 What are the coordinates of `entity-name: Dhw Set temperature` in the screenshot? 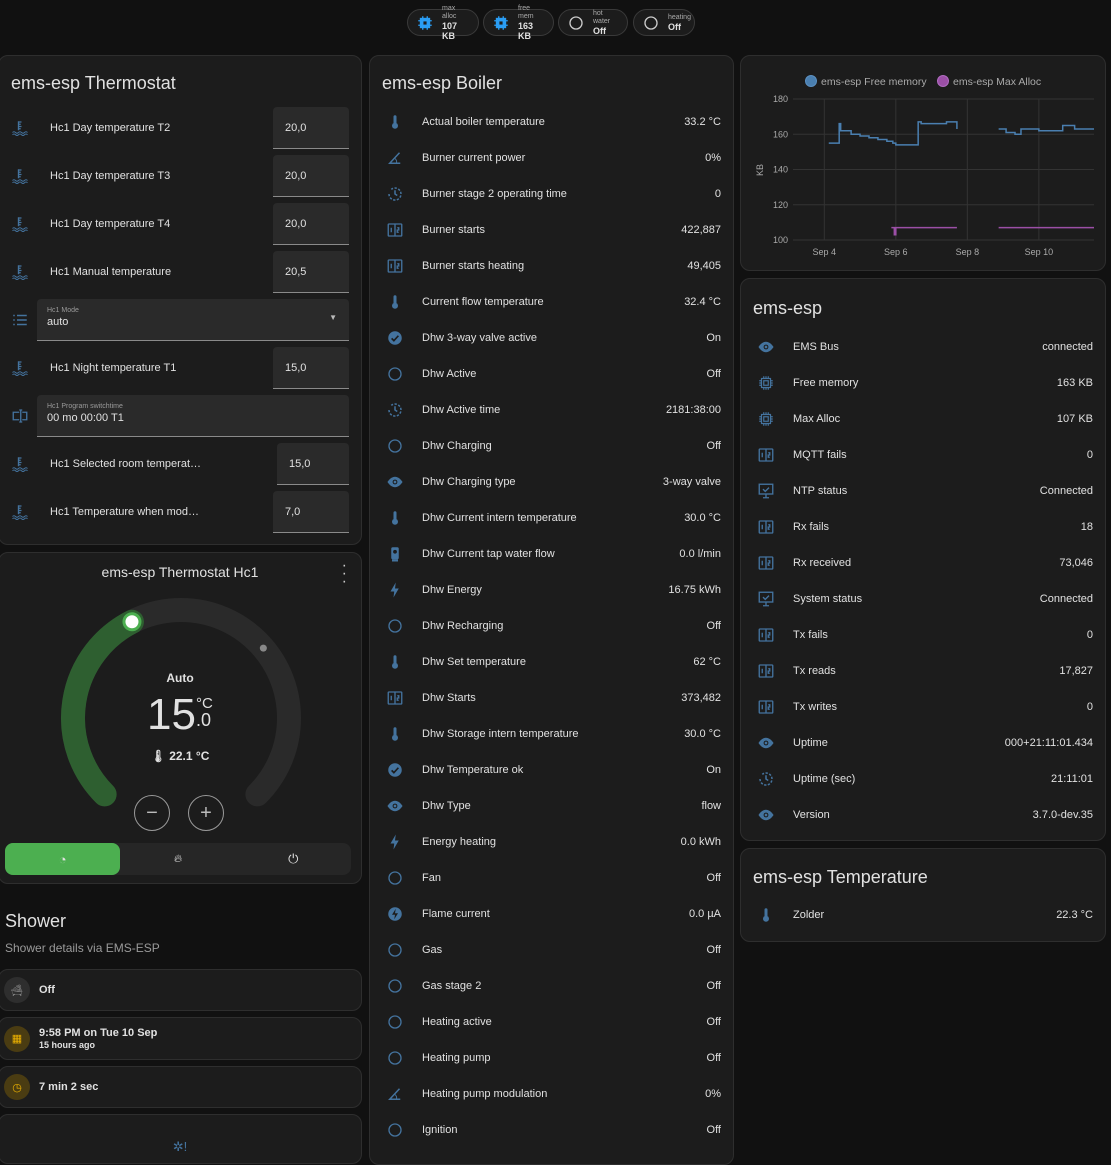 It's located at (474, 662).